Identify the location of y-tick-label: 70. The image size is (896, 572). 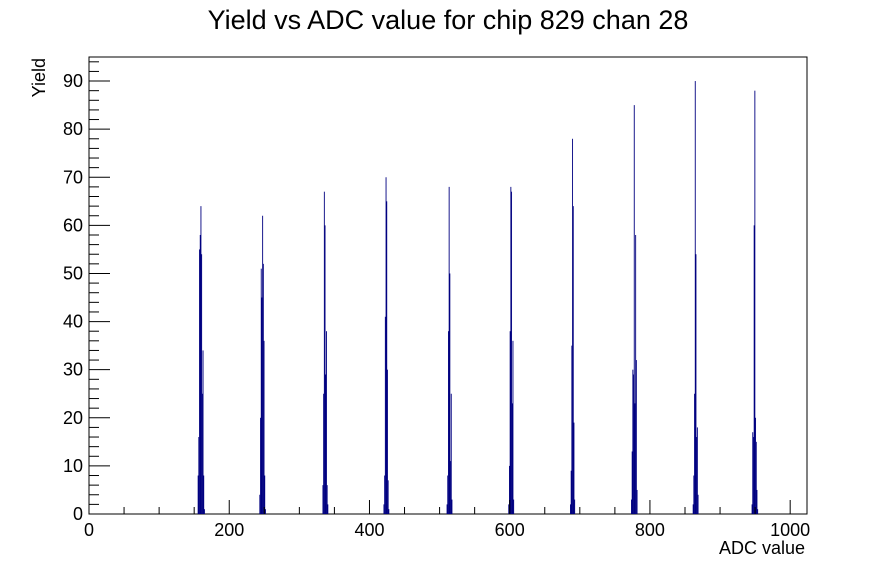
(73, 177).